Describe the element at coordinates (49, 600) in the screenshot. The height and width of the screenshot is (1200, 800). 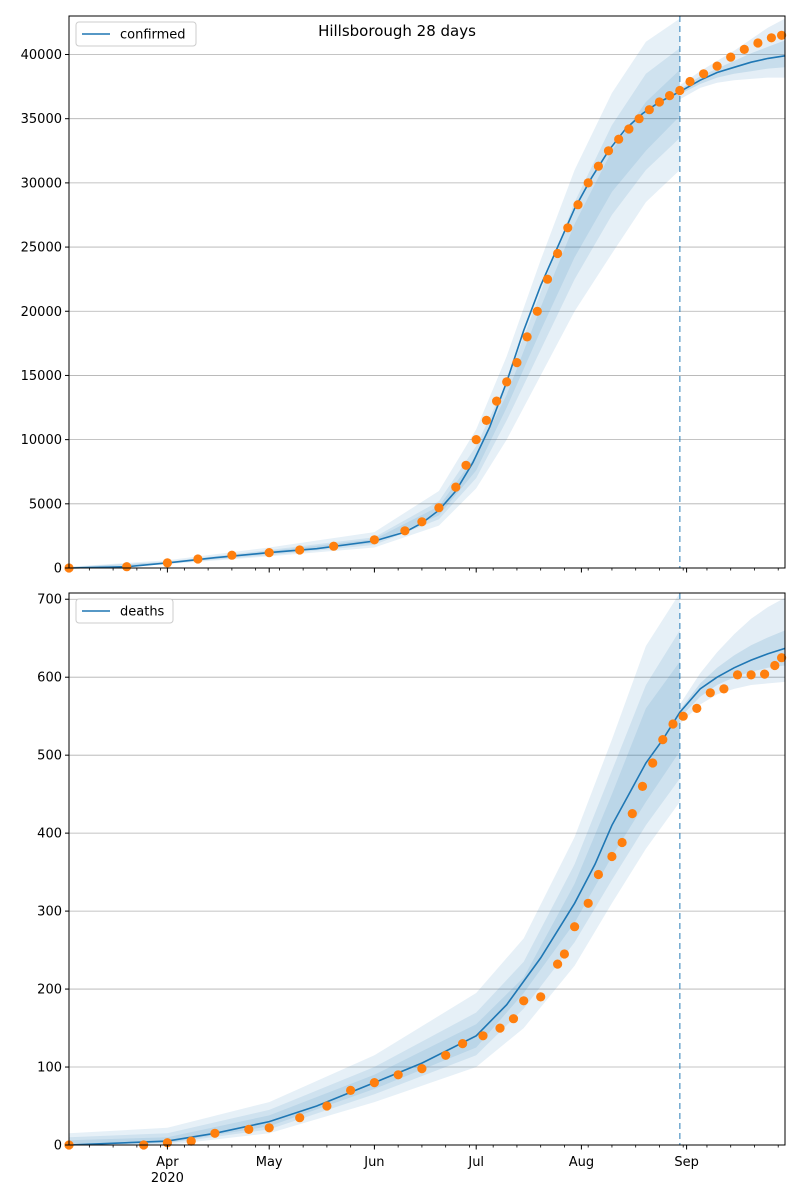
I see `y-tick-label: 700` at that location.